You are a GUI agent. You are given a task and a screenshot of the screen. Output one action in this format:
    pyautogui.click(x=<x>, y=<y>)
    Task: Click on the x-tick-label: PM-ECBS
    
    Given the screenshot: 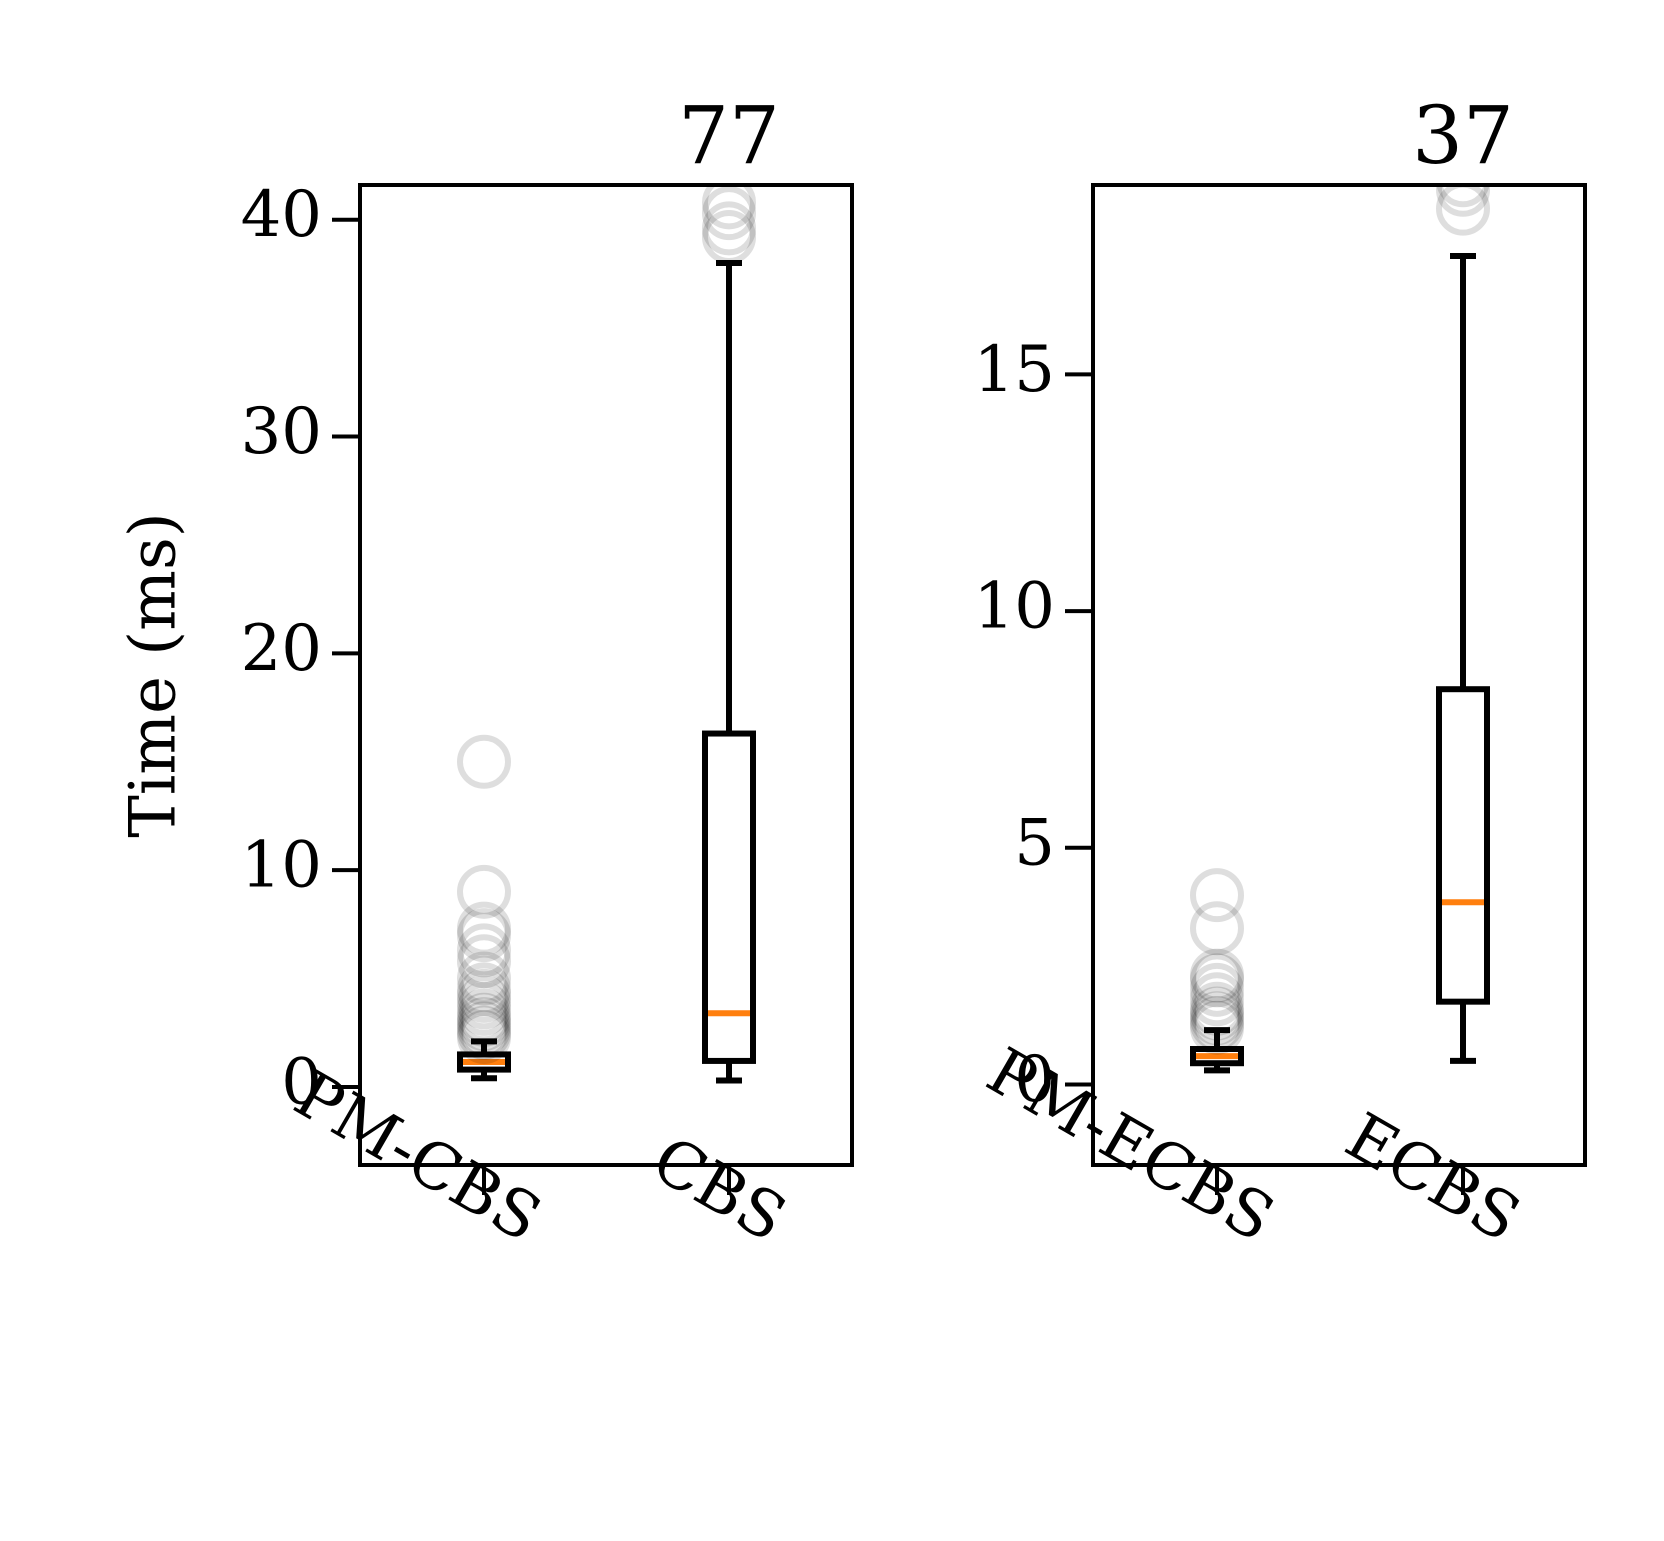 What is the action you would take?
    pyautogui.click(x=1130, y=1145)
    